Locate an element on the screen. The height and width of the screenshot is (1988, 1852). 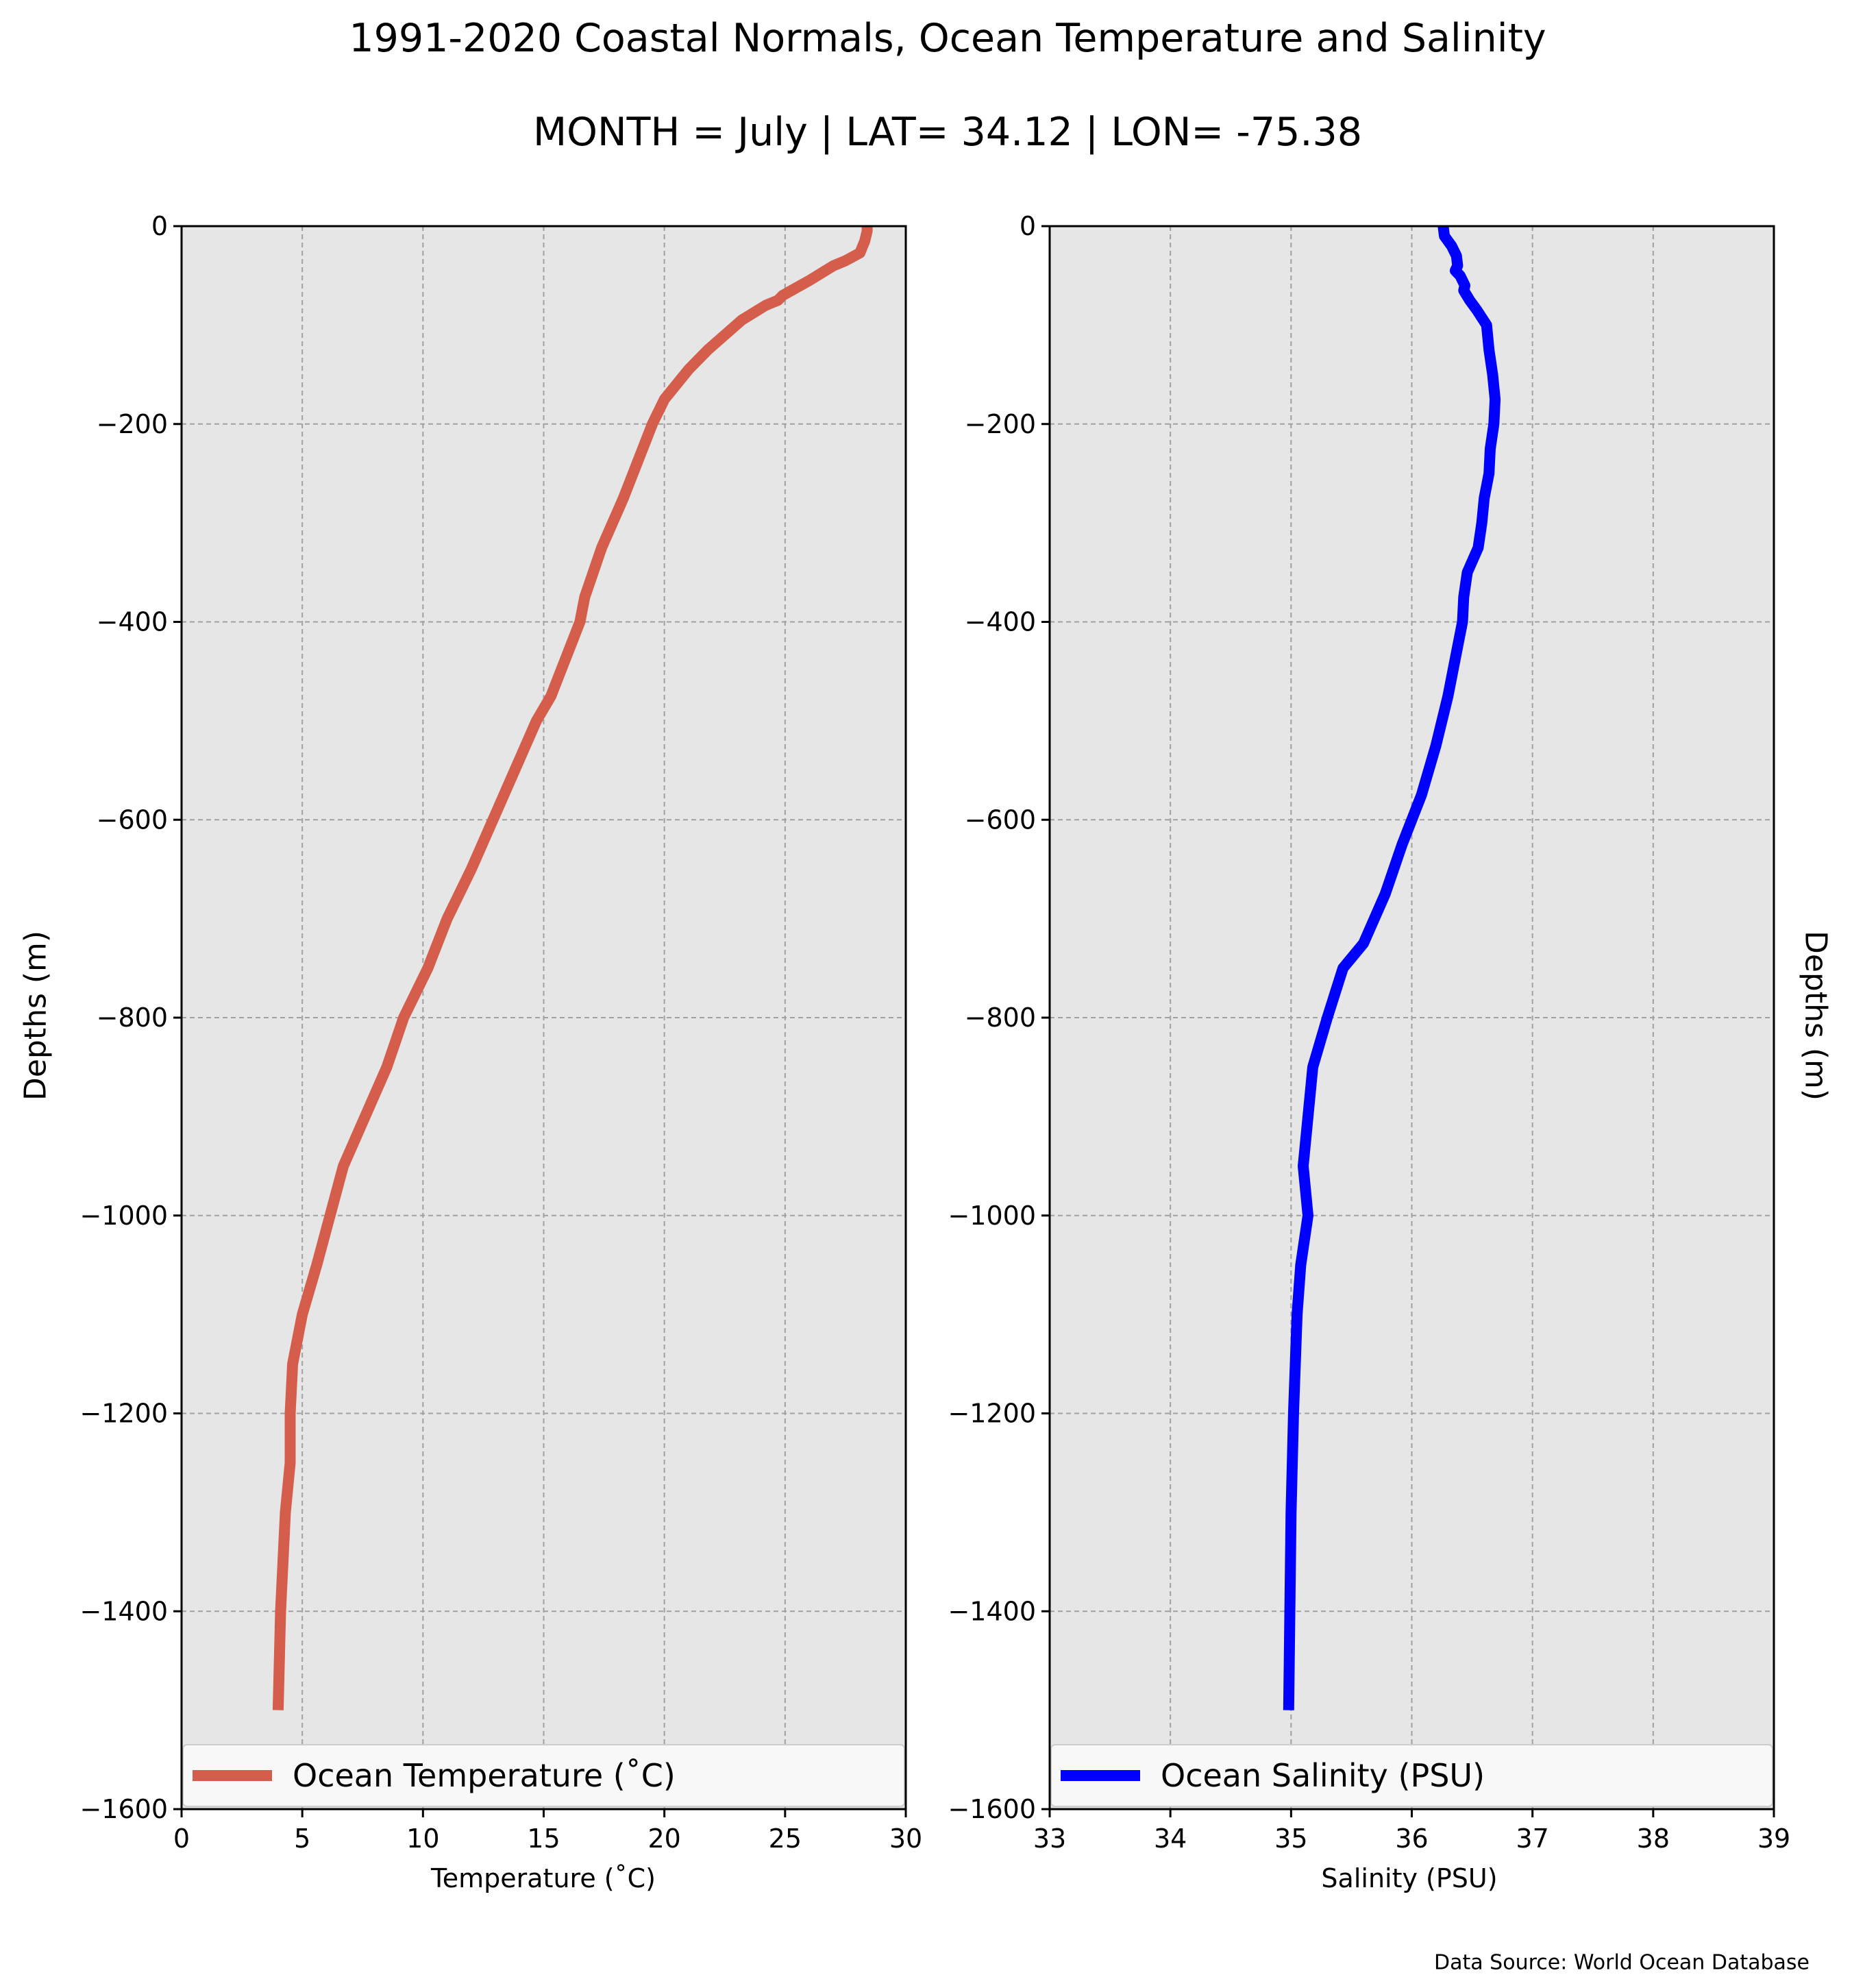
temperature-y-tick-label: −1000 is located at coordinates (123, 1216).